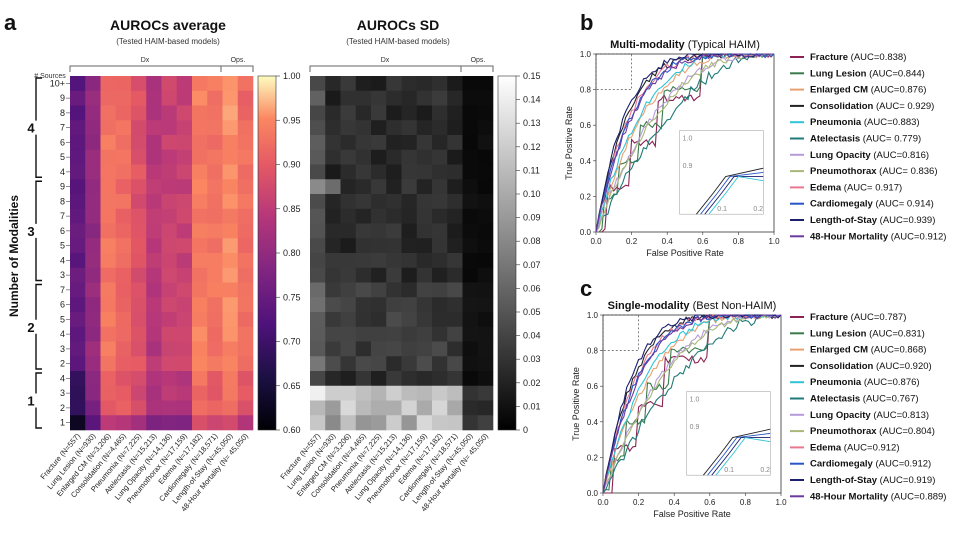  I want to click on roc-y-tick-label: 0.6, so click(593, 386).